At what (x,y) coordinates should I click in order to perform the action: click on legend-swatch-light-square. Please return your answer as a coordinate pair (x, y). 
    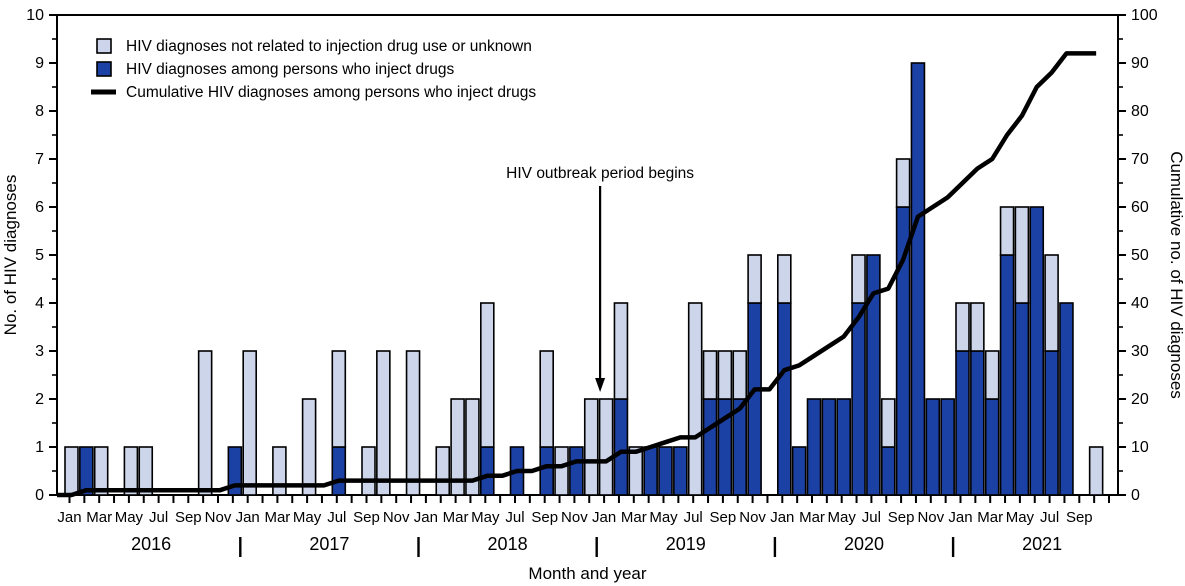
    Looking at the image, I should click on (104, 46).